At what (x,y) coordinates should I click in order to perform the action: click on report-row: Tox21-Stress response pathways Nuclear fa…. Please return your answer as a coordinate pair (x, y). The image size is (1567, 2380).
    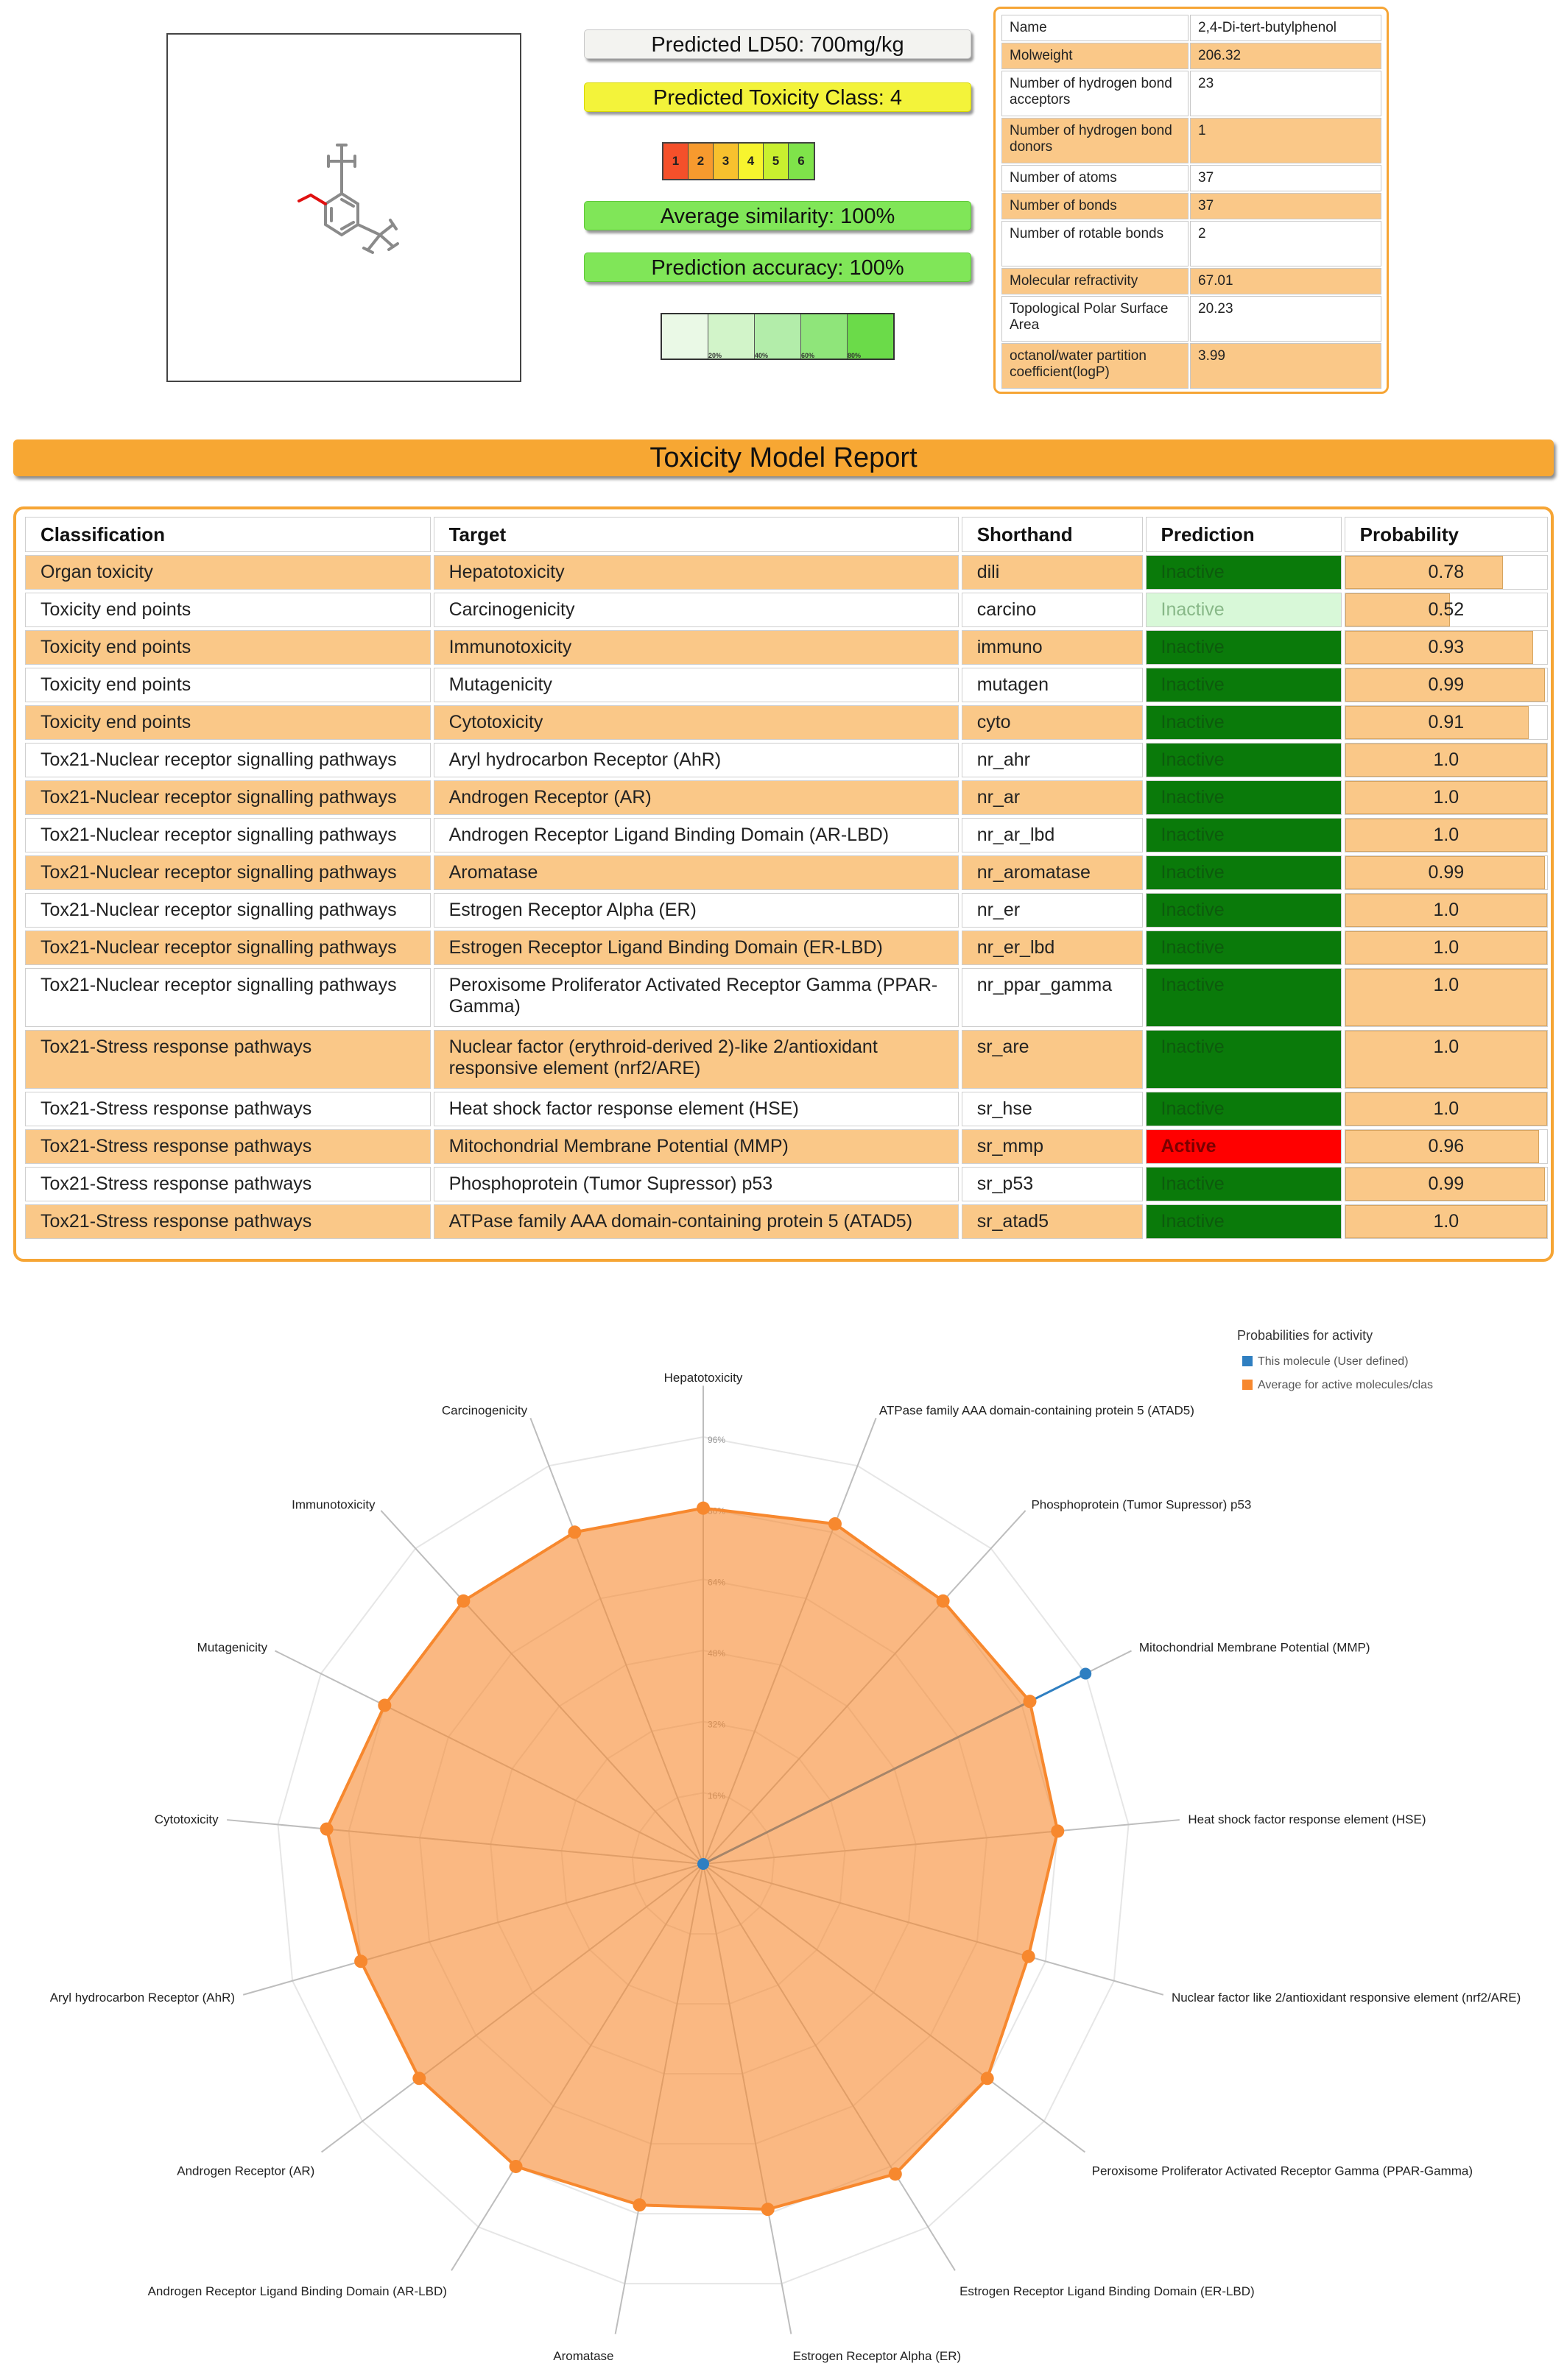
    Looking at the image, I should click on (787, 1059).